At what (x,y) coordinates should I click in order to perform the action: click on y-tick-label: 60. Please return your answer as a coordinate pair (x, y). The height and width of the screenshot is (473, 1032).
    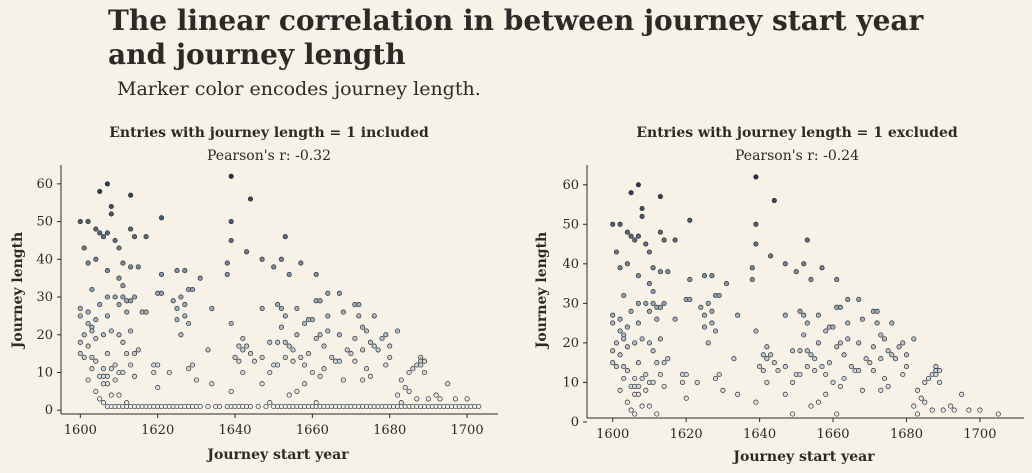
    Looking at the image, I should click on (44, 184).